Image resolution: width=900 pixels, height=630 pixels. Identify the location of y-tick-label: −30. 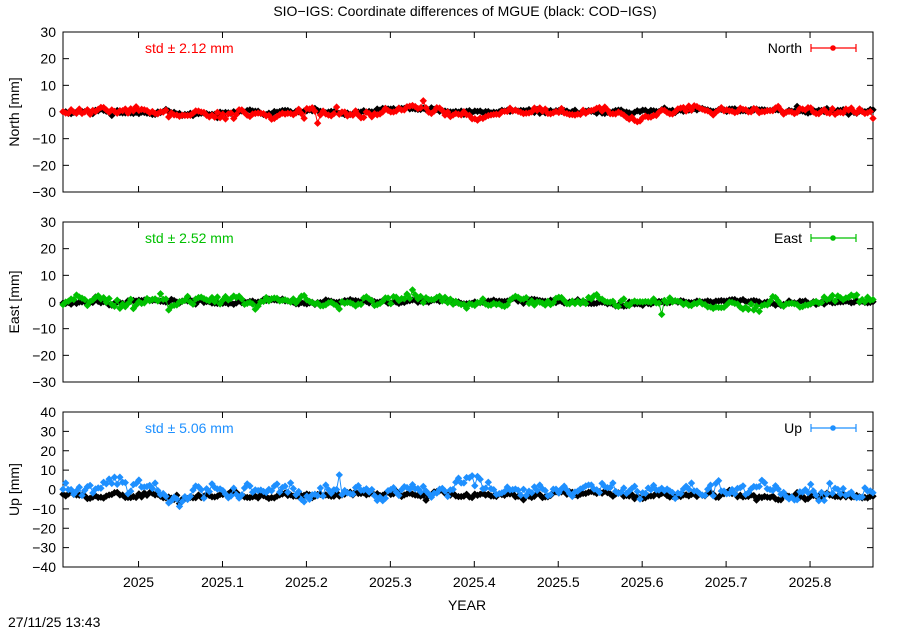
(44, 382).